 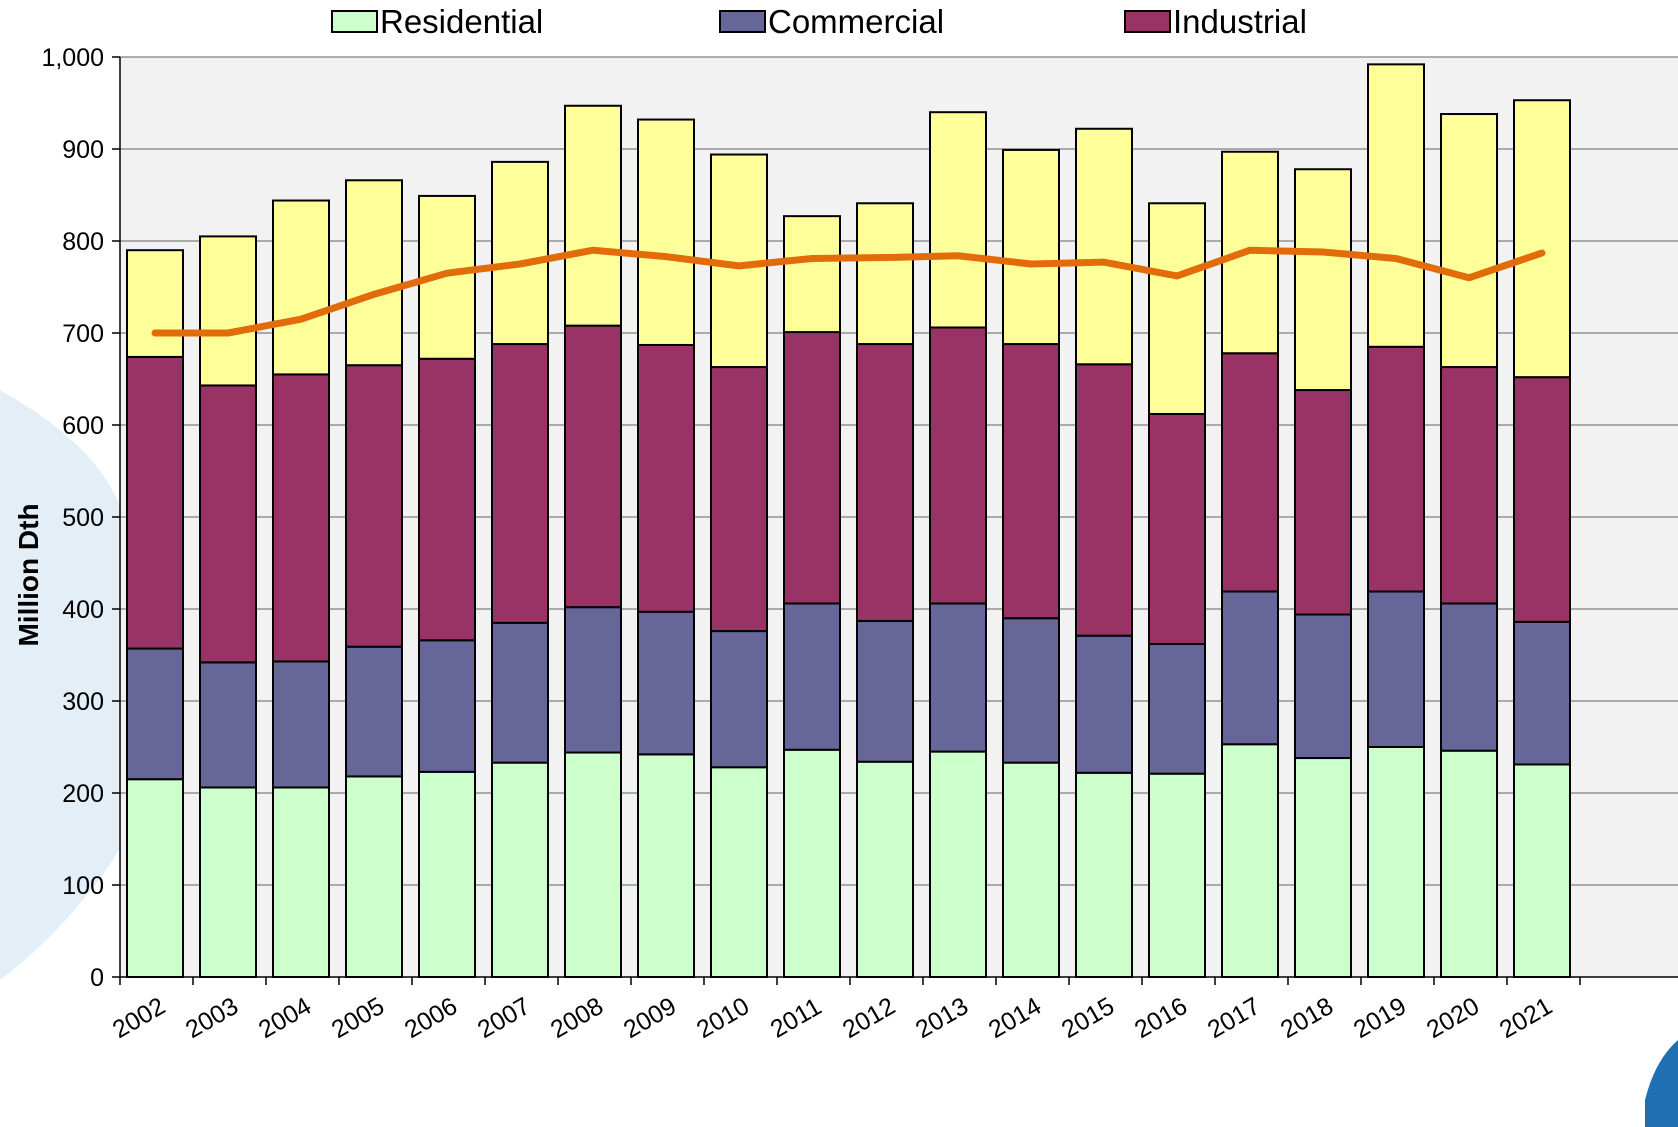 I want to click on legend-swatch-residential, so click(x=354, y=21).